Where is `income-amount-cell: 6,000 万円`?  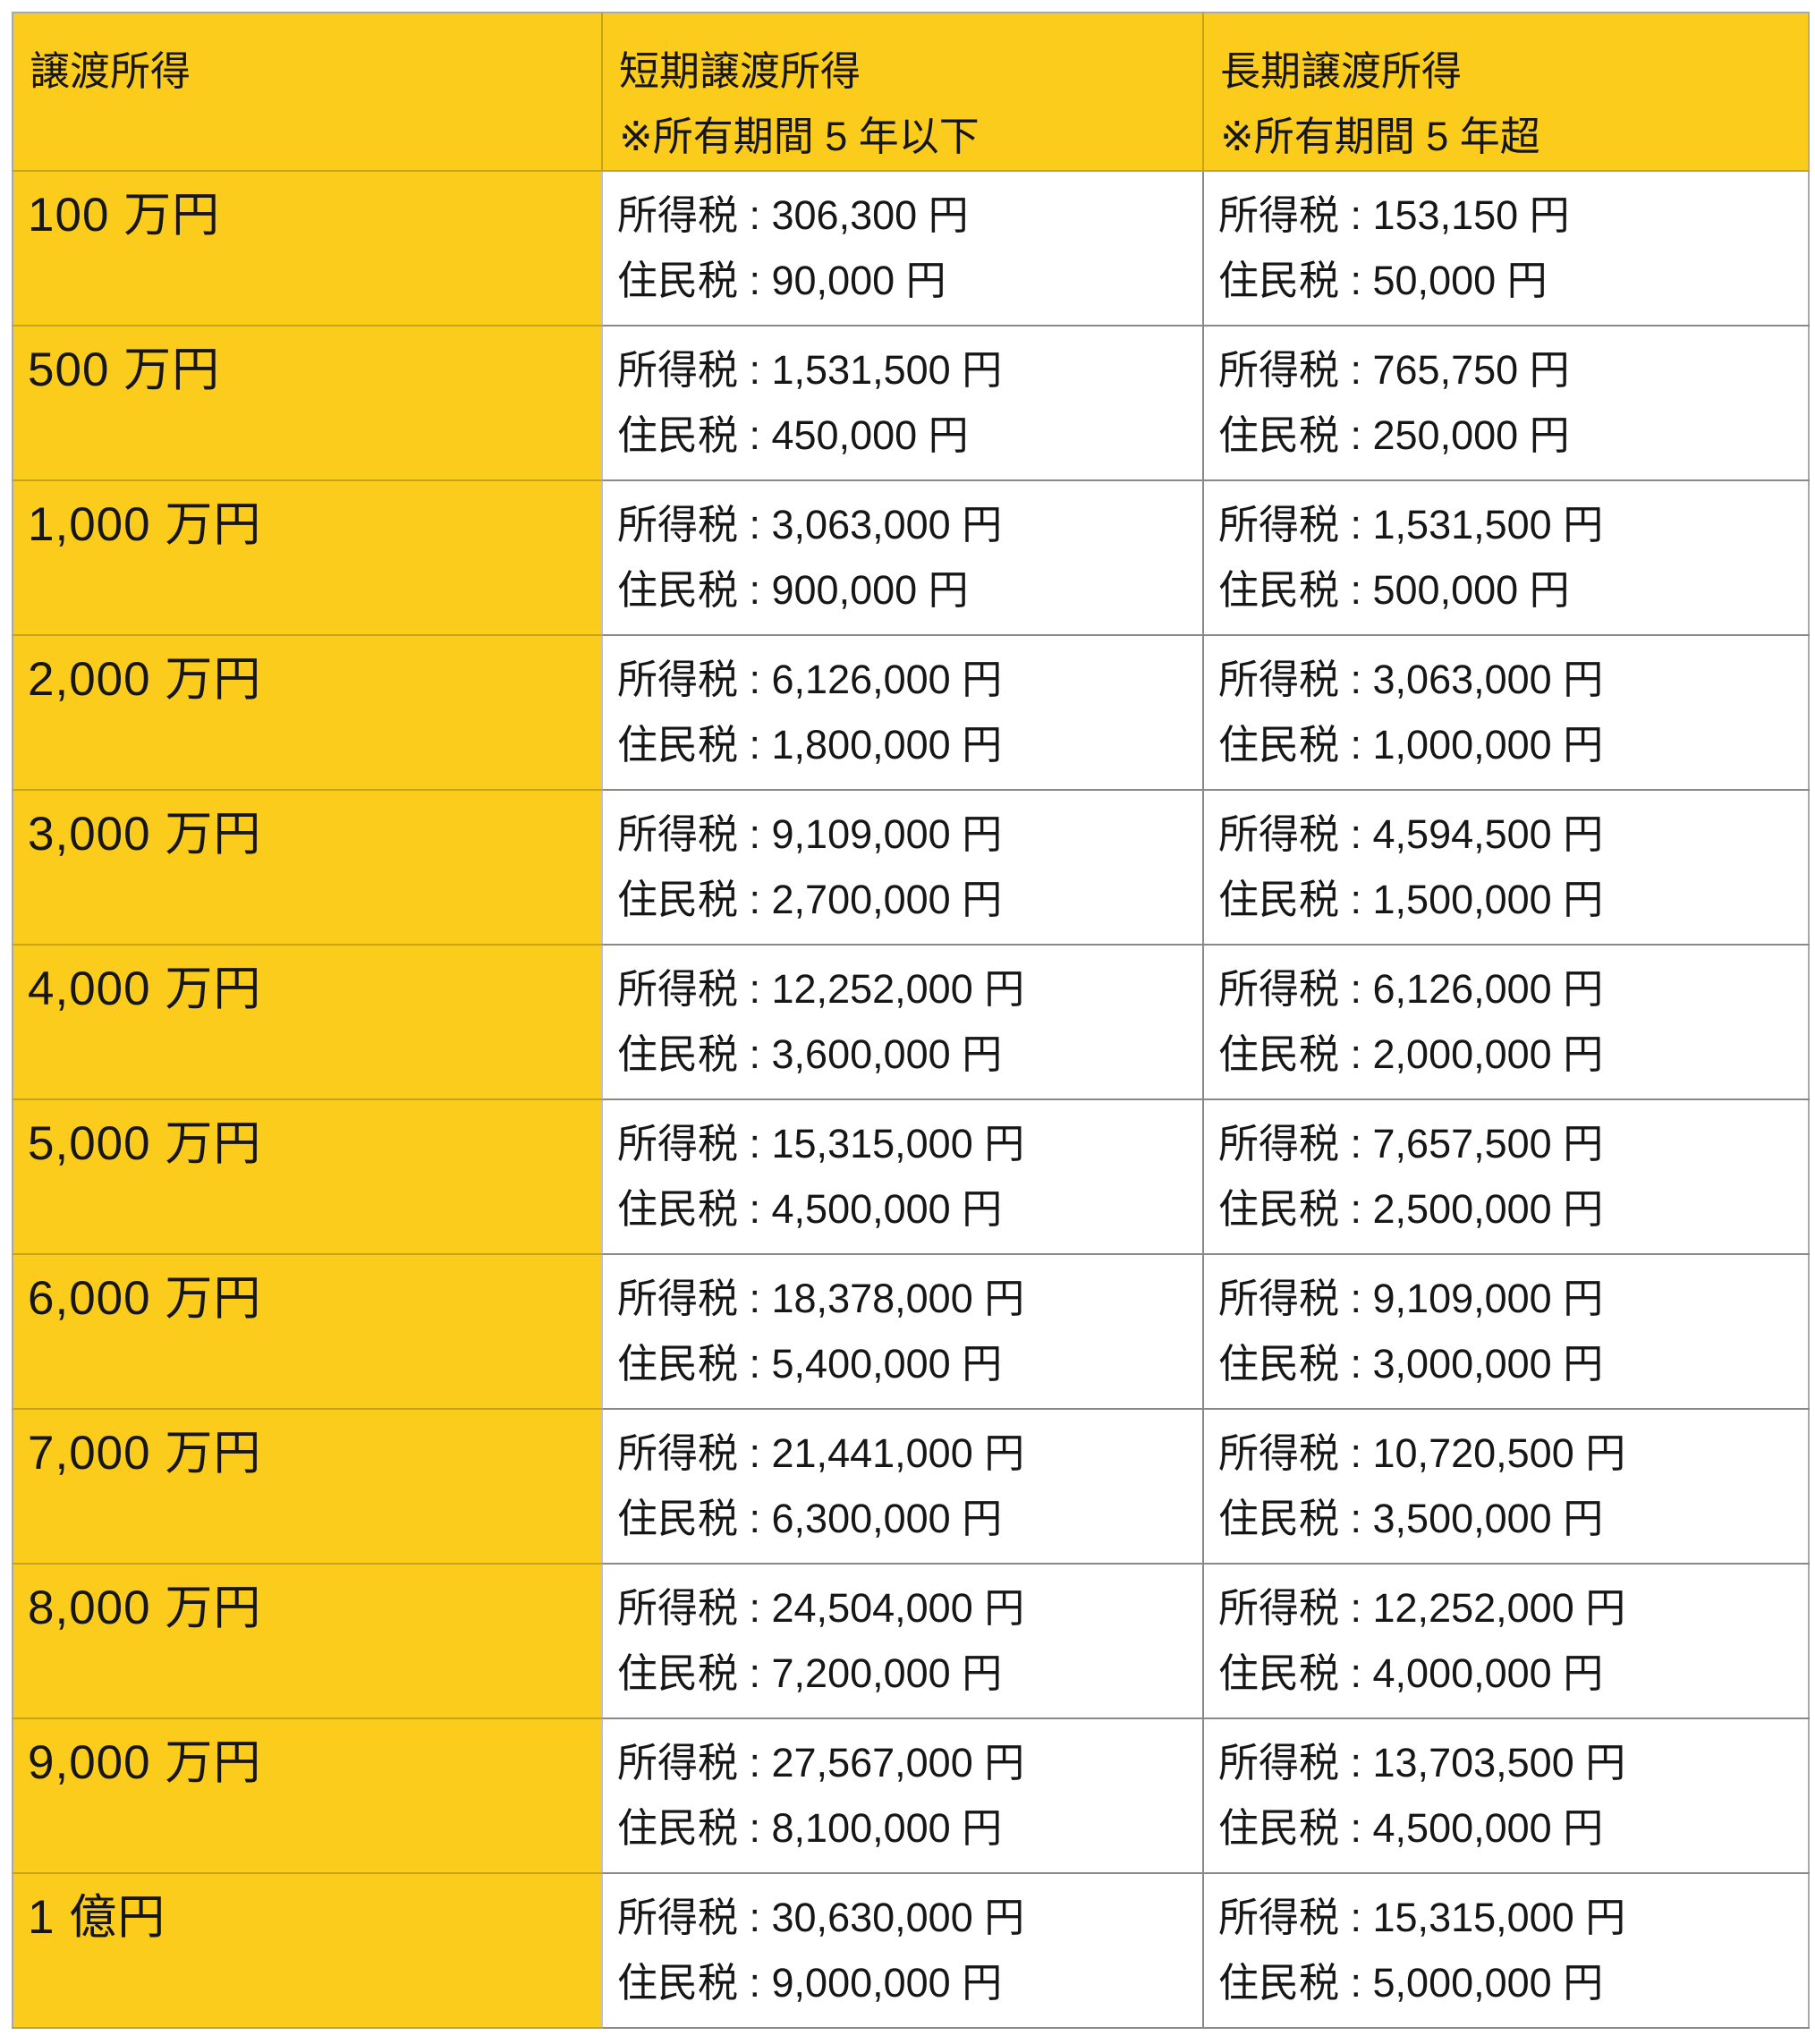
income-amount-cell: 6,000 万円 is located at coordinates (308, 1332).